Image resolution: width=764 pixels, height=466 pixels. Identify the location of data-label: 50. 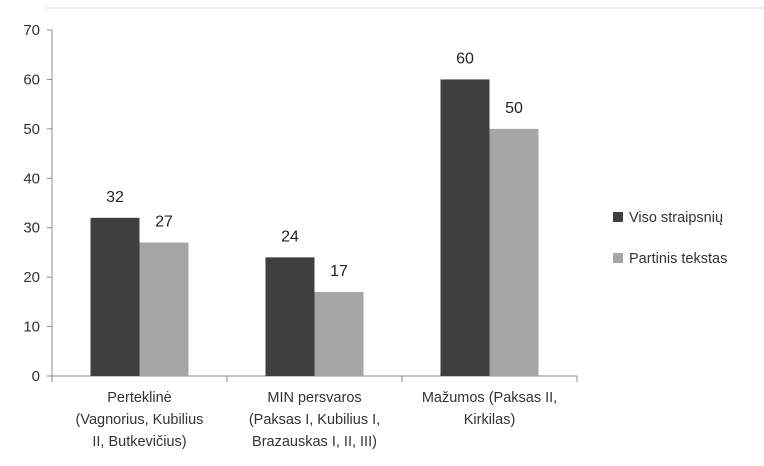
(514, 108).